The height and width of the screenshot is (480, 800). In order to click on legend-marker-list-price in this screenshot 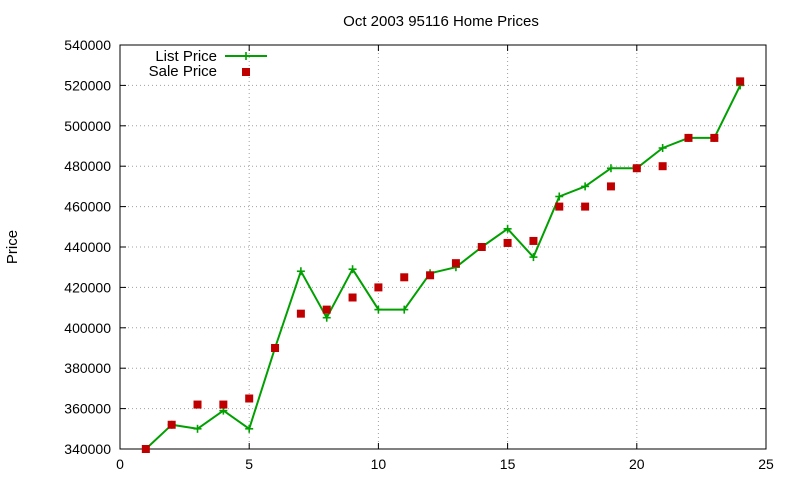, I will do `click(246, 56)`.